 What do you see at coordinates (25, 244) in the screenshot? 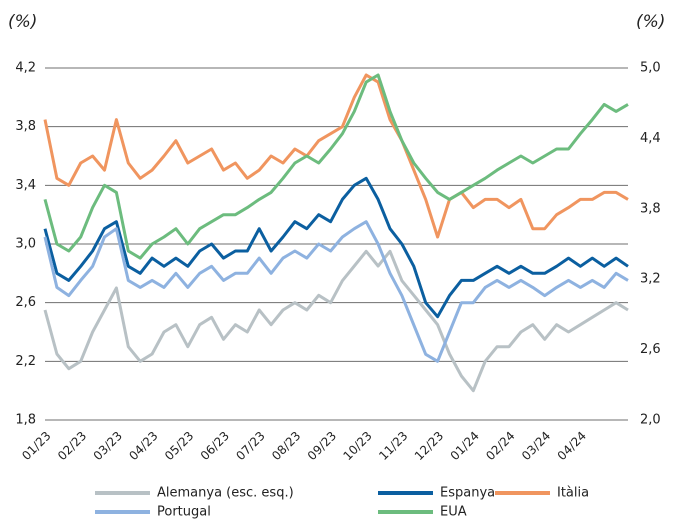
I see `y-tick-label: 3,0` at bounding box center [25, 244].